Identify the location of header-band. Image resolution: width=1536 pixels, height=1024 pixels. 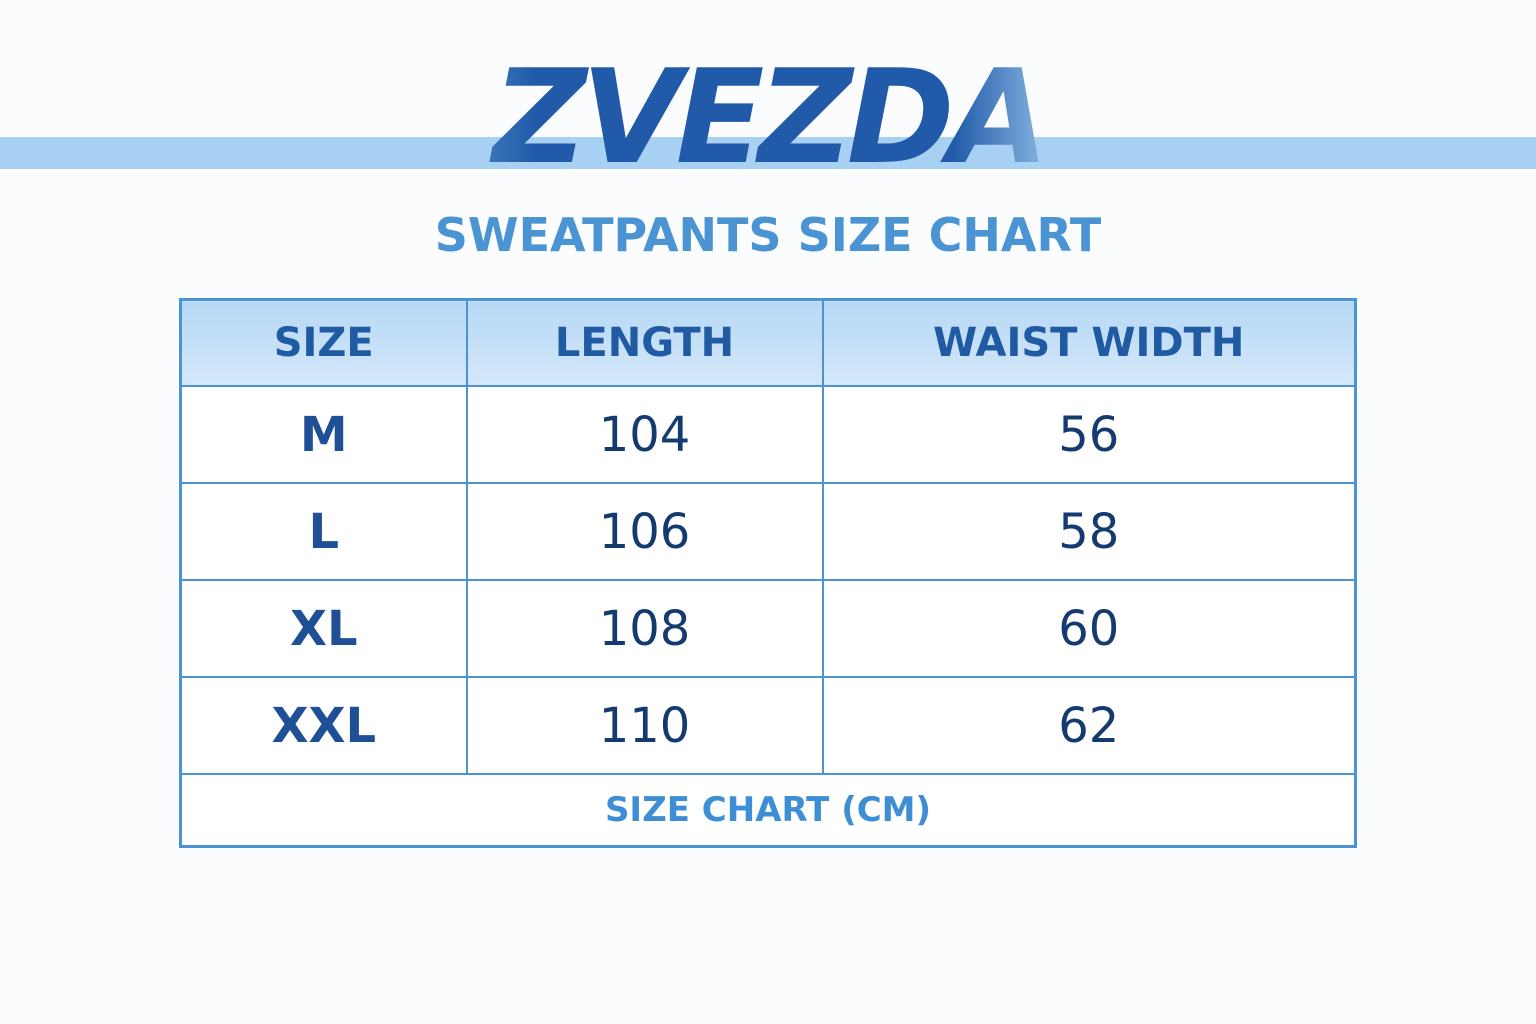
(768, 153).